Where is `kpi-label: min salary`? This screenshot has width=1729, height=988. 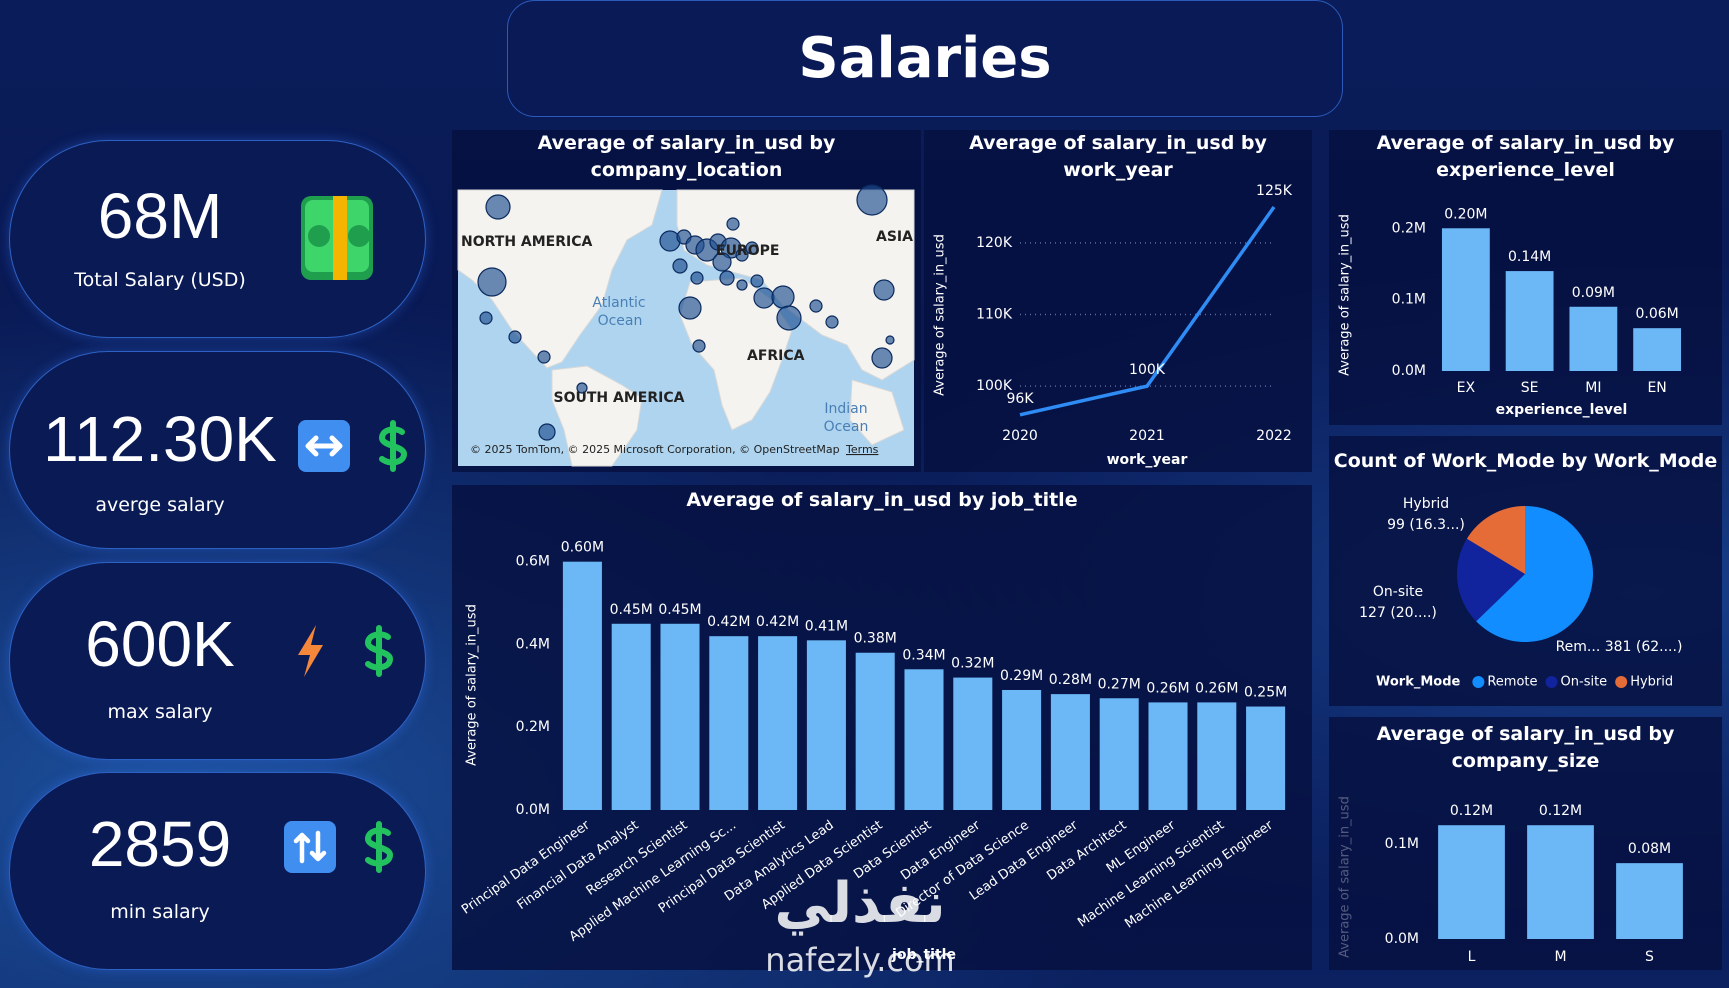
kpi-label: min salary is located at coordinates (160, 912).